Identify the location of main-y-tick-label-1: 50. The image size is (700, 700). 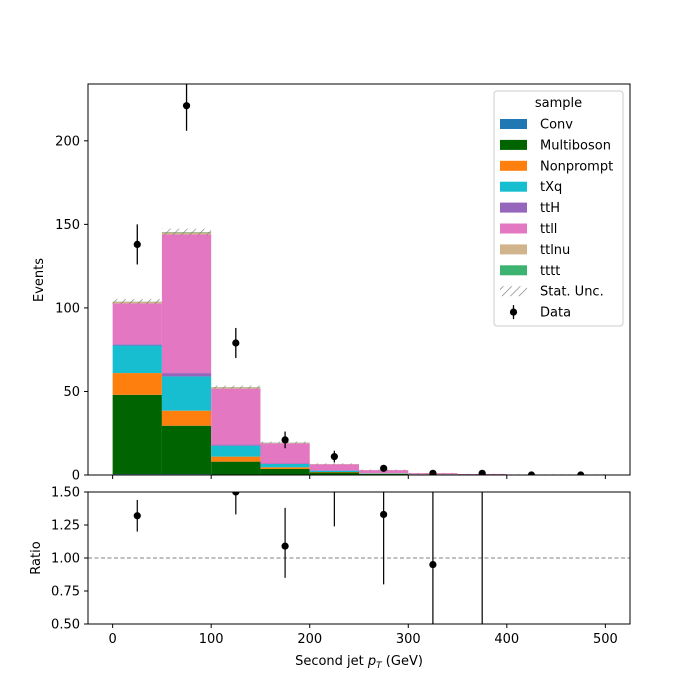
(71, 392).